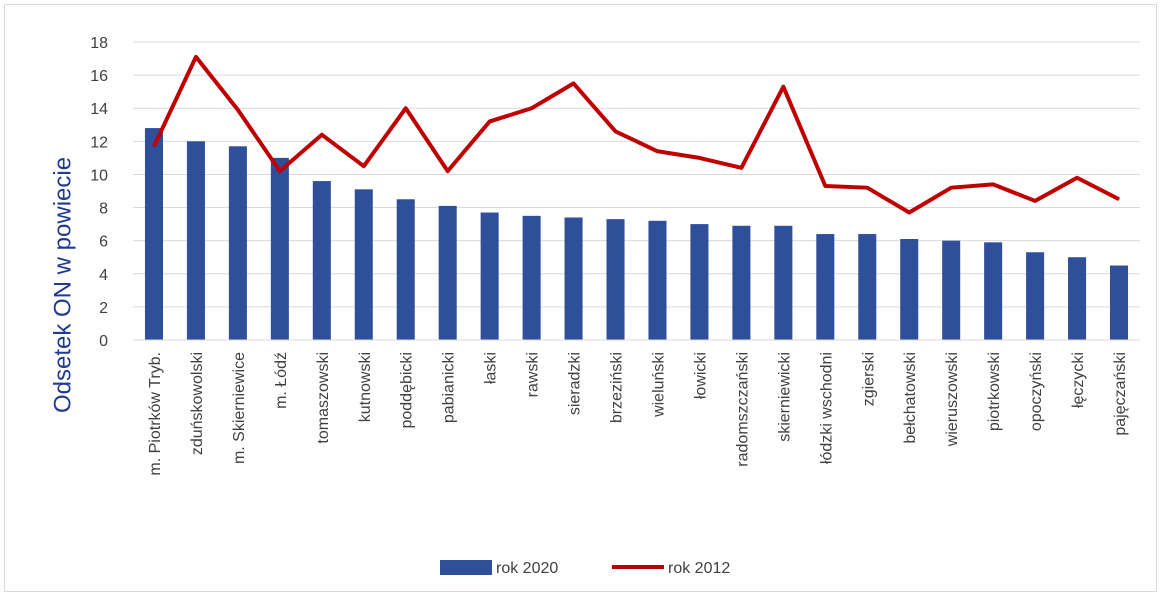  What do you see at coordinates (407, 390) in the screenshot?
I see `x-tick-label: poddębicki` at bounding box center [407, 390].